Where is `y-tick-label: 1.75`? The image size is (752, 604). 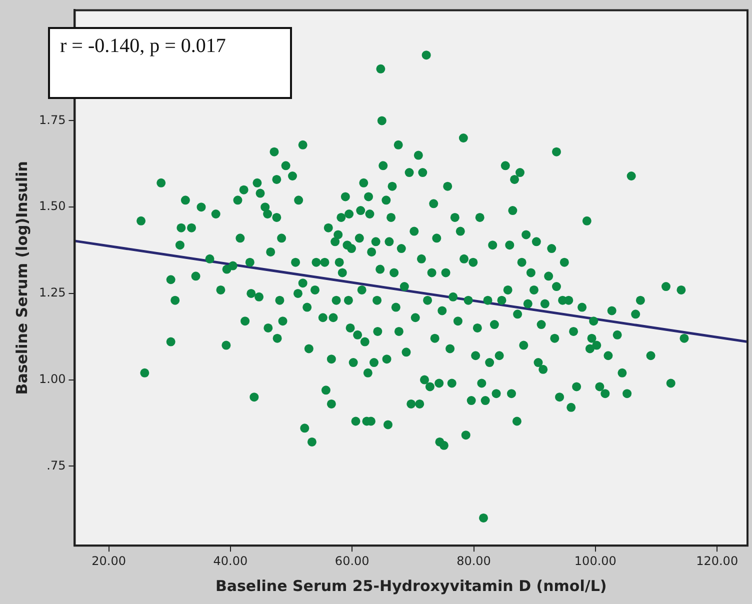 y-tick-label: 1.75 is located at coordinates (52, 119).